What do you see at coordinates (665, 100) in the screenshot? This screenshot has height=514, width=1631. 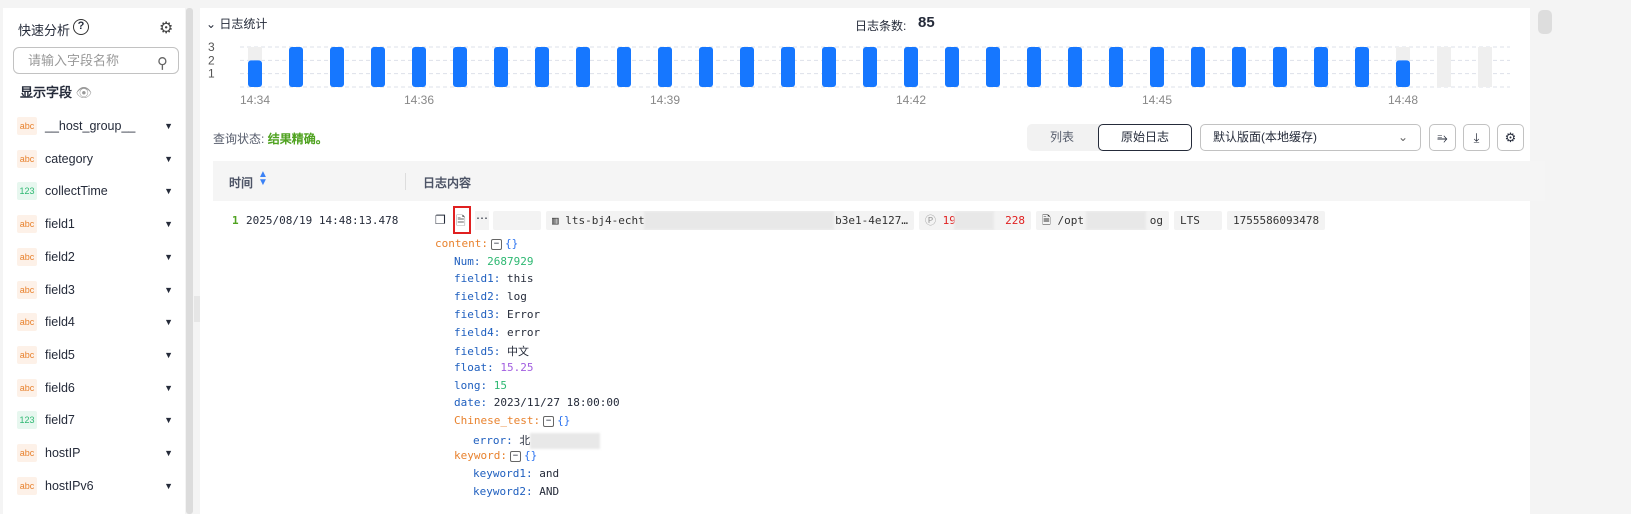 I see `x-tick-label: 14:39` at bounding box center [665, 100].